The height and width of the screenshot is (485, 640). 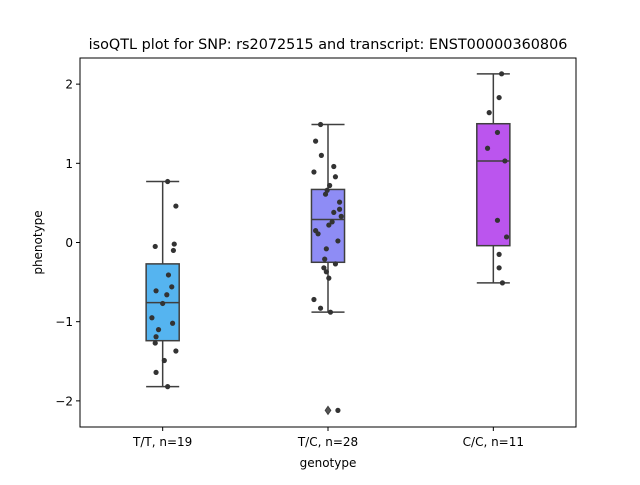 What do you see at coordinates (64, 401) in the screenshot?
I see `y-tick-label: −2` at bounding box center [64, 401].